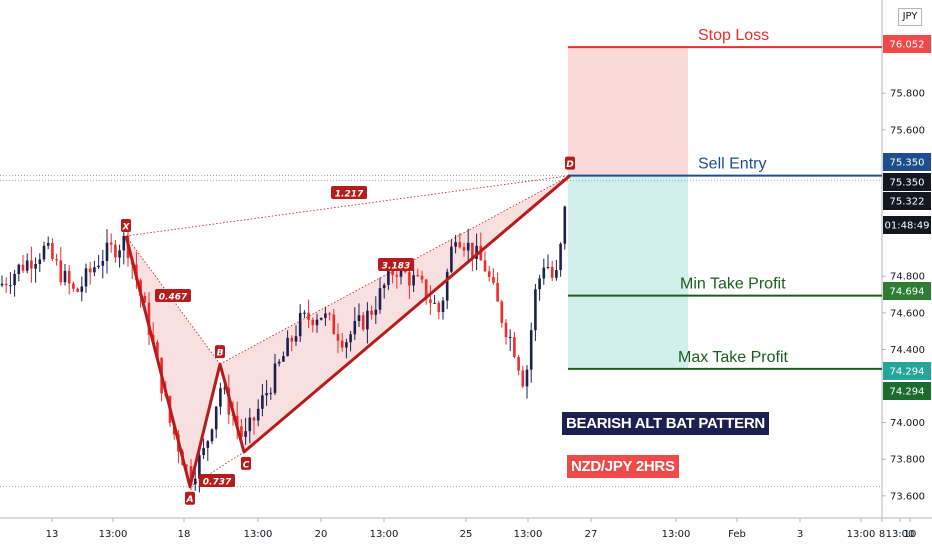  I want to click on reward-zone, so click(628, 272).